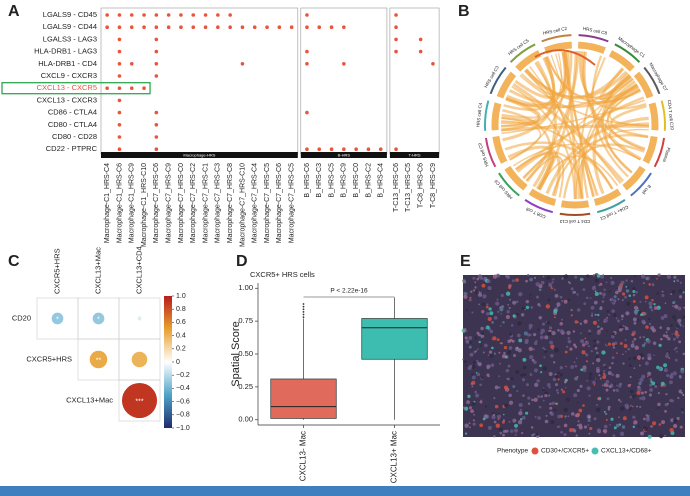 The width and height of the screenshot is (690, 496). I want to click on segment-label: HRS cell C8, so click(595, 31).